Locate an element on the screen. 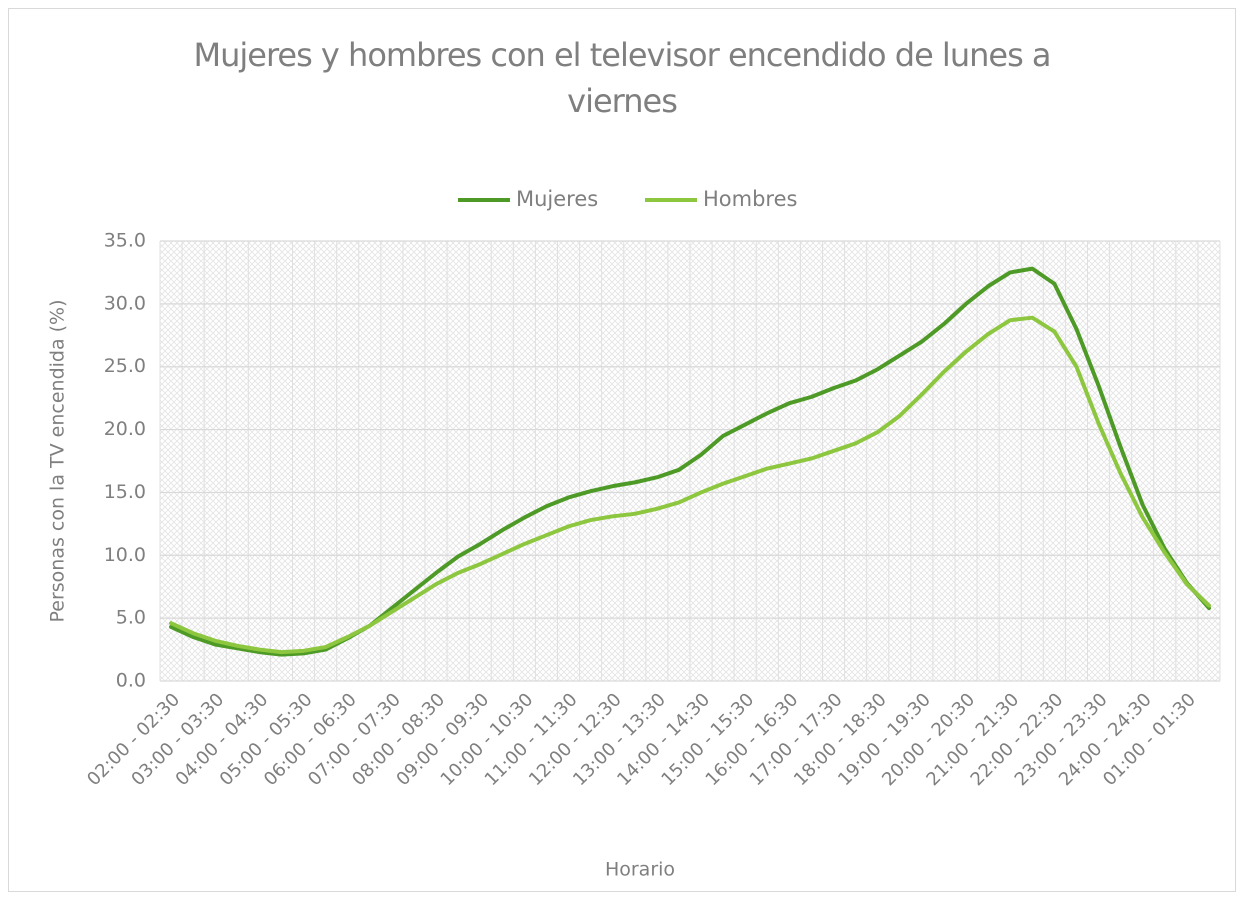 The width and height of the screenshot is (1244, 902). y-tick-label: 30.0 is located at coordinates (125, 303).